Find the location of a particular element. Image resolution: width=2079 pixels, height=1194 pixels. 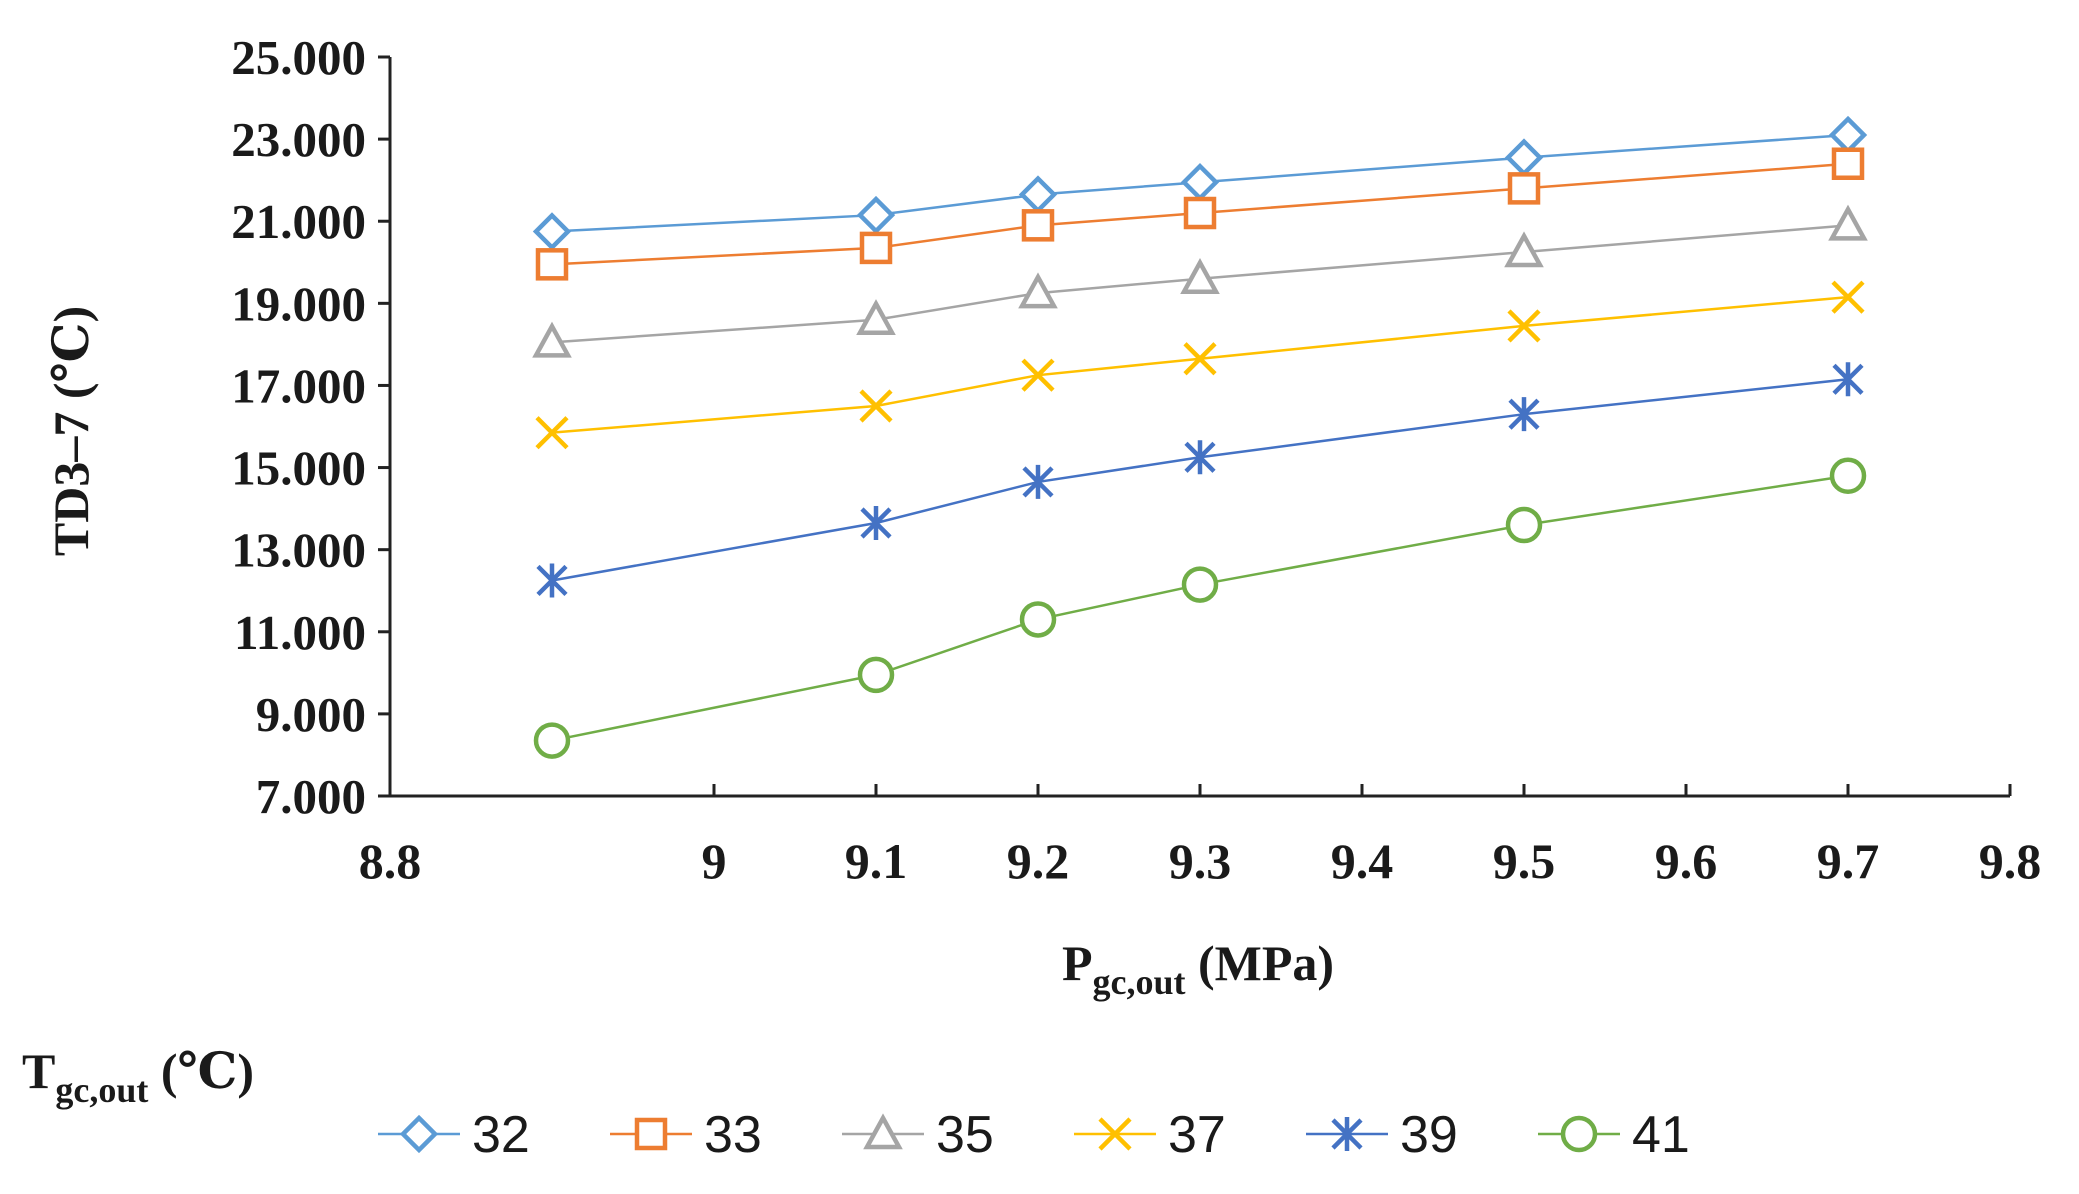

legend-item-35: 35 is located at coordinates (918, 1135).